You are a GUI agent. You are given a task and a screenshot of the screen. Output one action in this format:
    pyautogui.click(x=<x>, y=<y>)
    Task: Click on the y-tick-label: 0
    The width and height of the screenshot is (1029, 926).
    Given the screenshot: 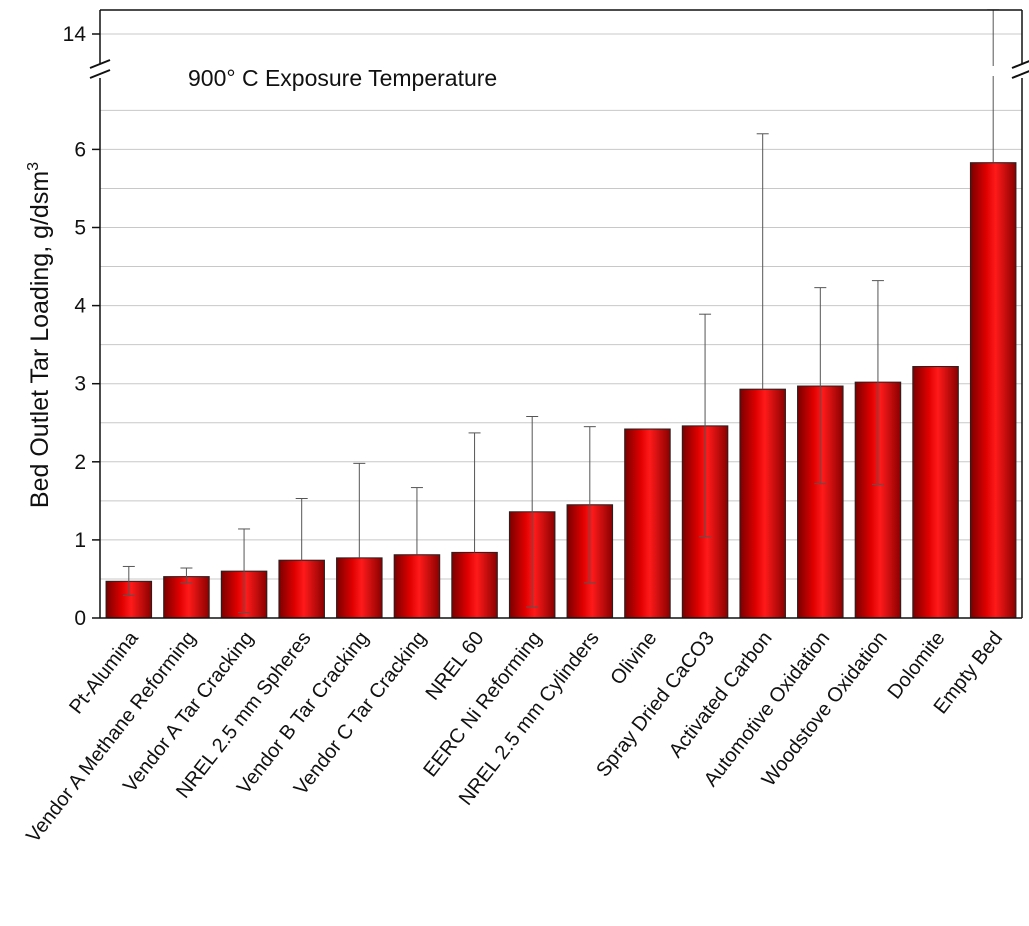 What is the action you would take?
    pyautogui.click(x=80, y=618)
    